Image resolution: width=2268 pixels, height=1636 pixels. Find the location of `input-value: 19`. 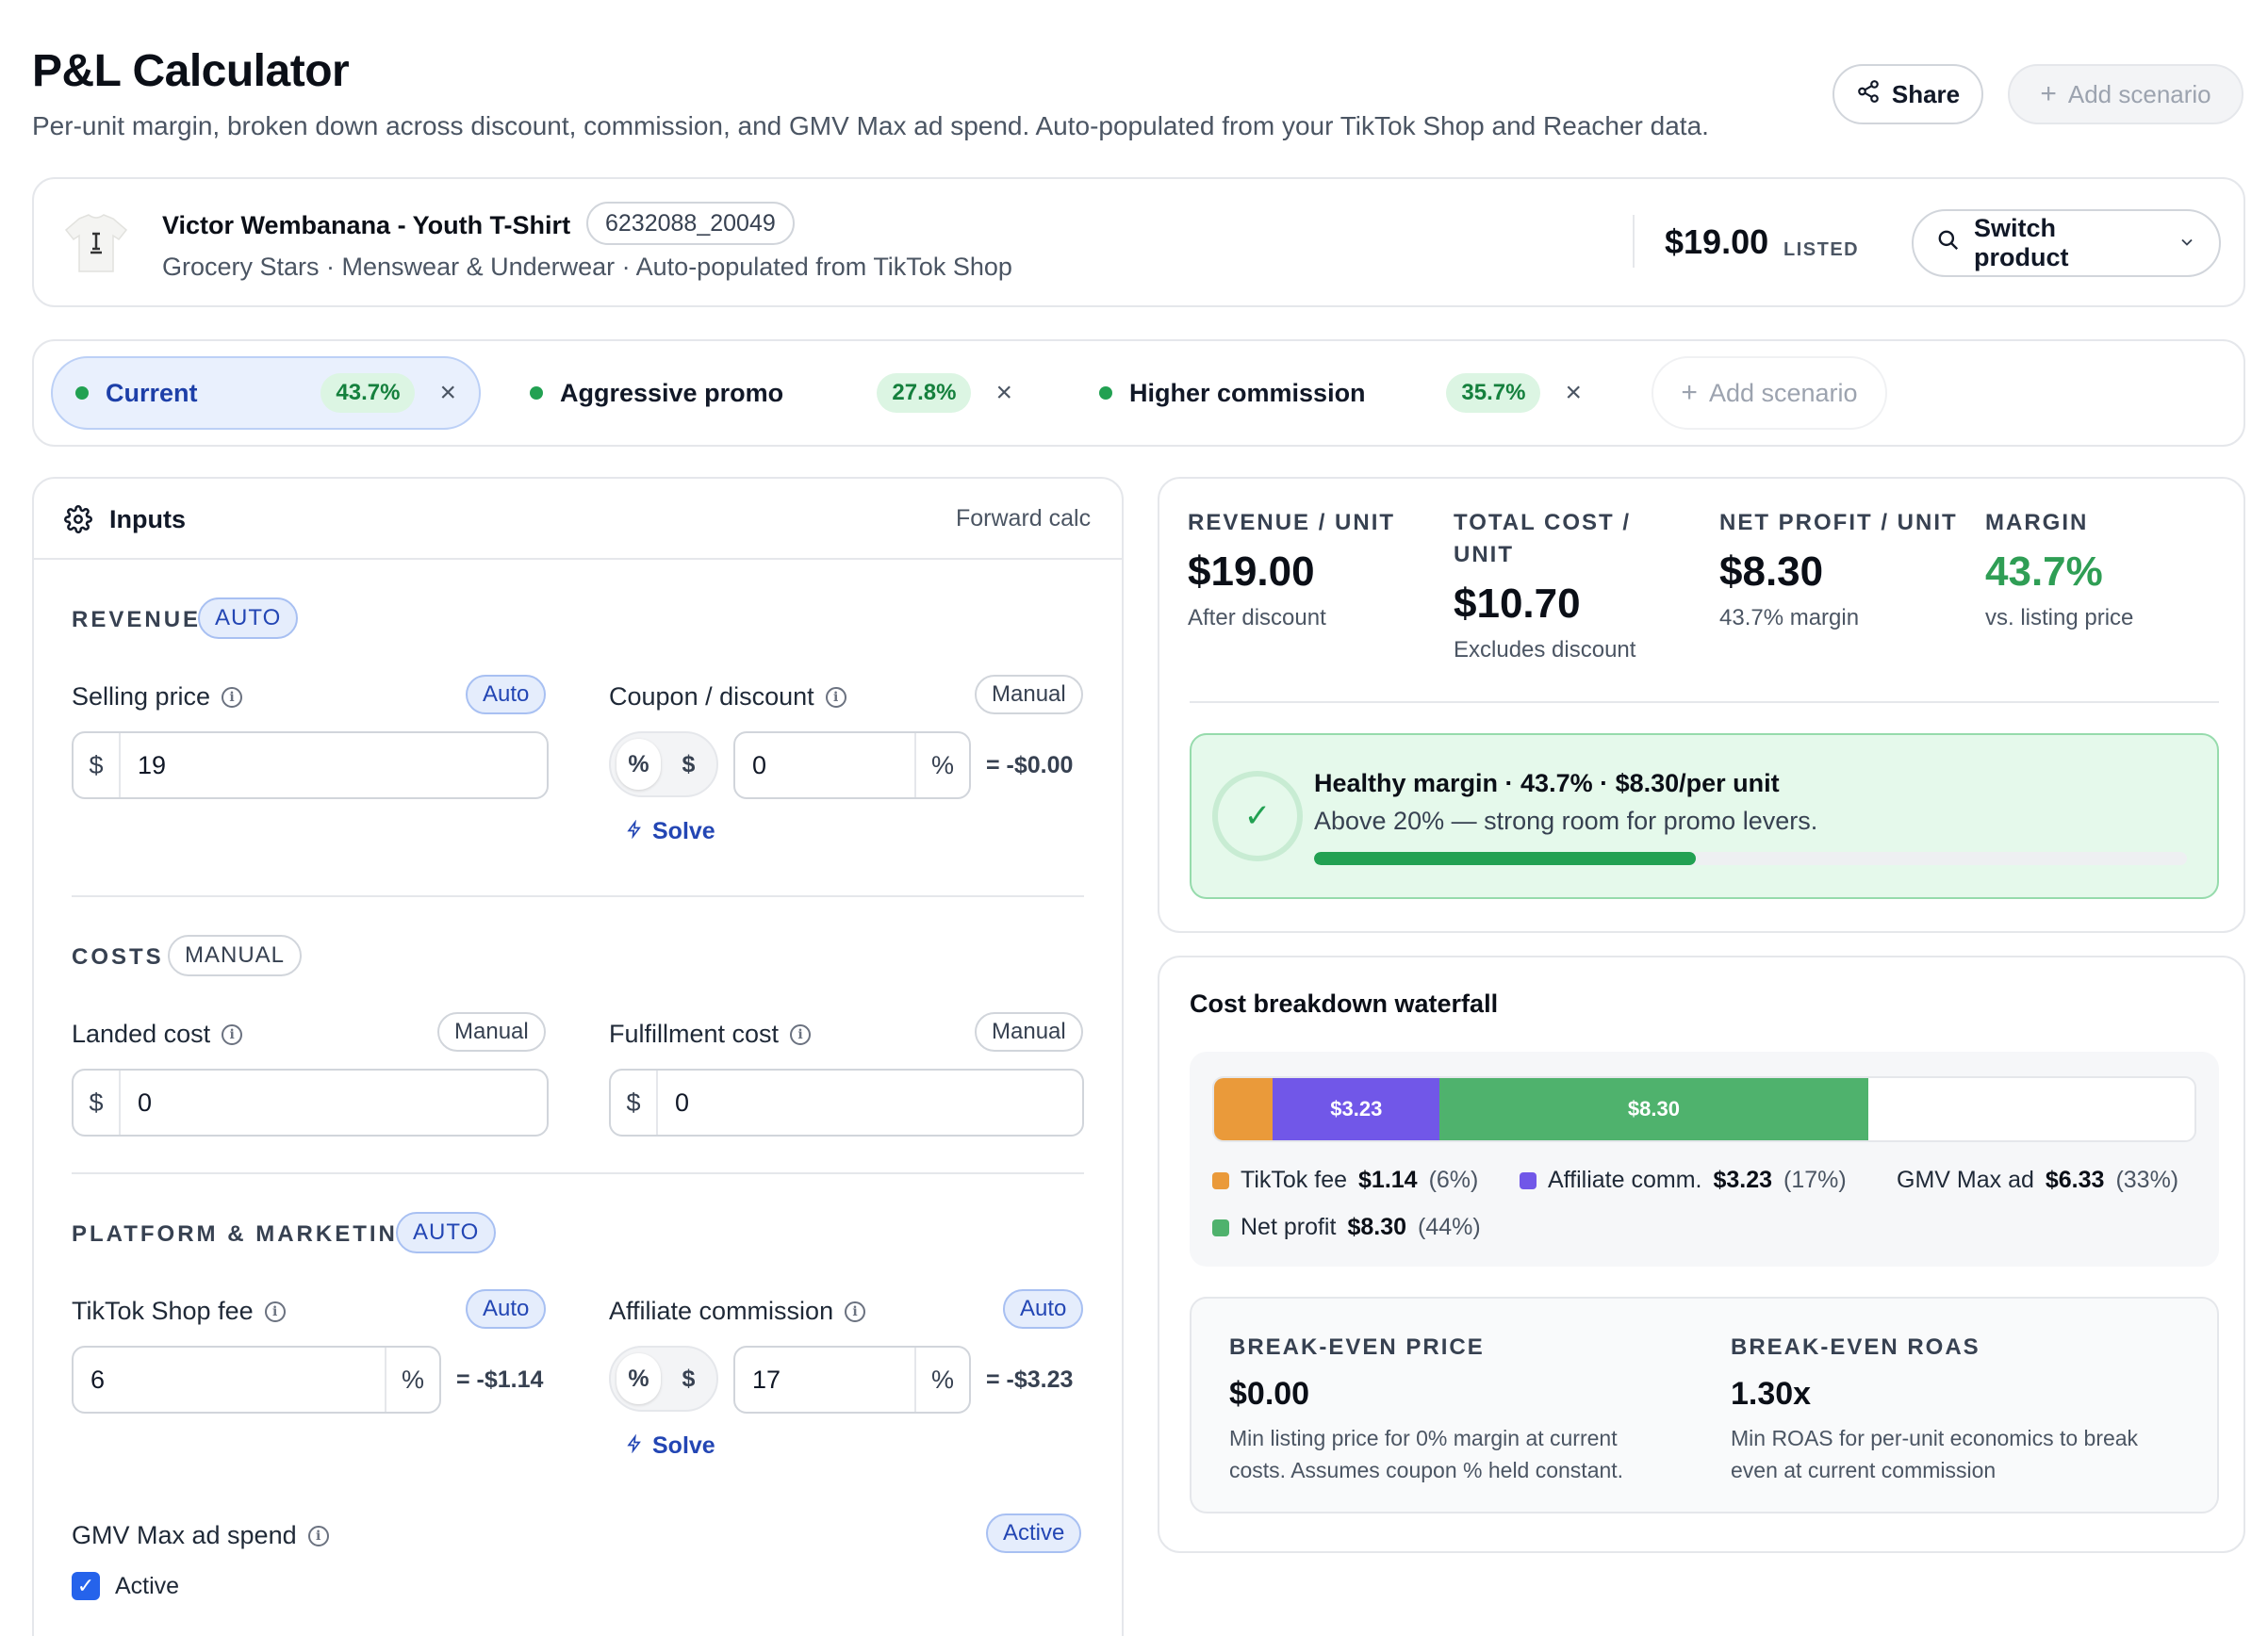

input-value: 19 is located at coordinates (152, 764).